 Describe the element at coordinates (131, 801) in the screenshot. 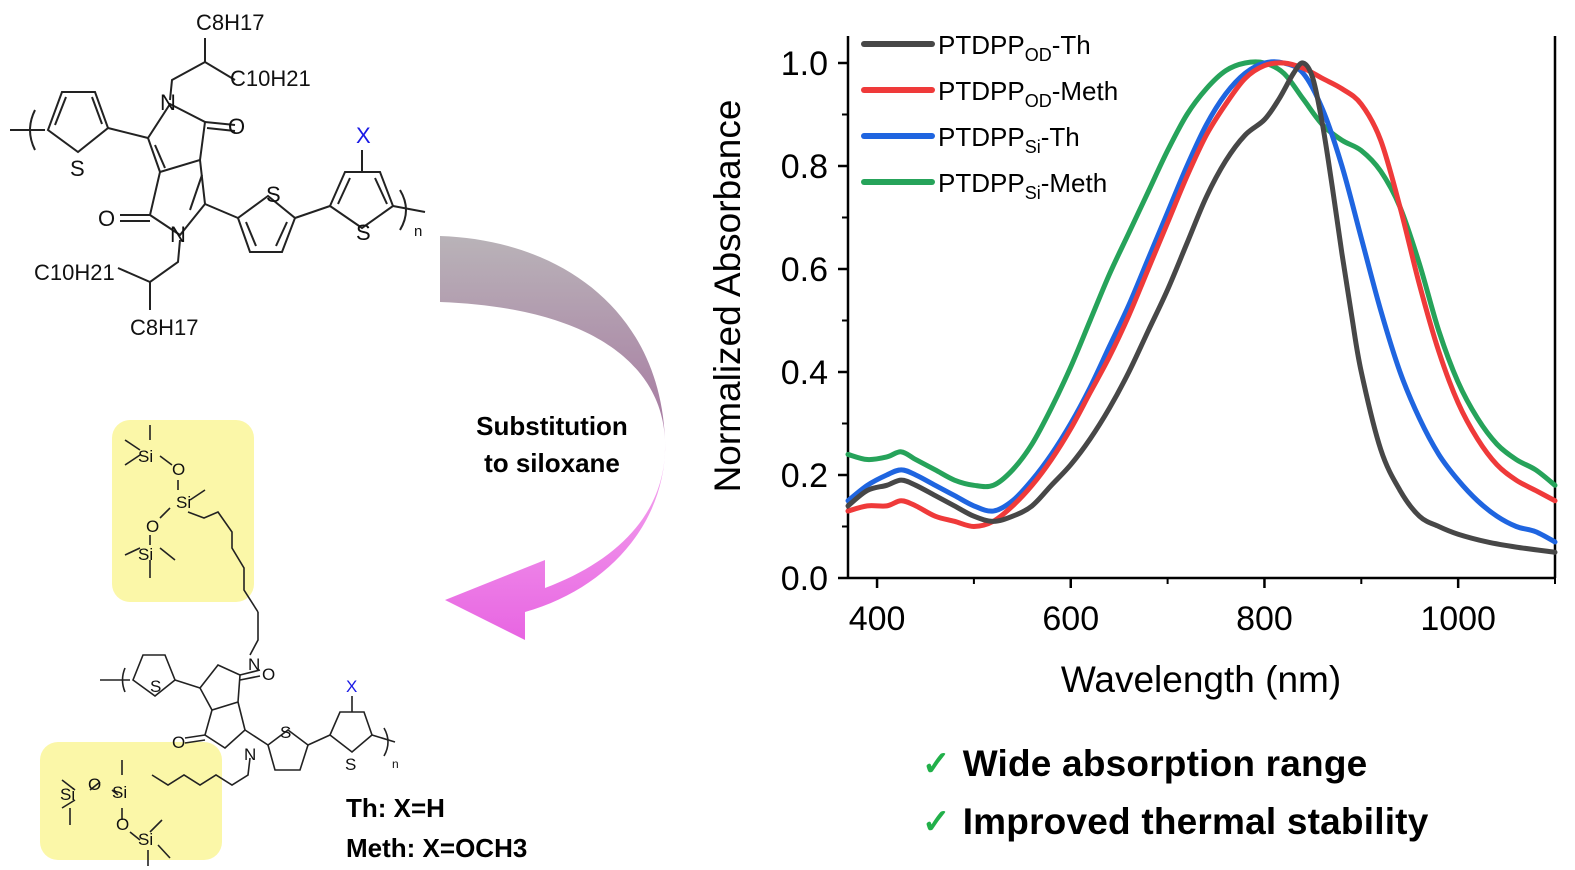

I see `siloxane-highlight-bottom` at that location.